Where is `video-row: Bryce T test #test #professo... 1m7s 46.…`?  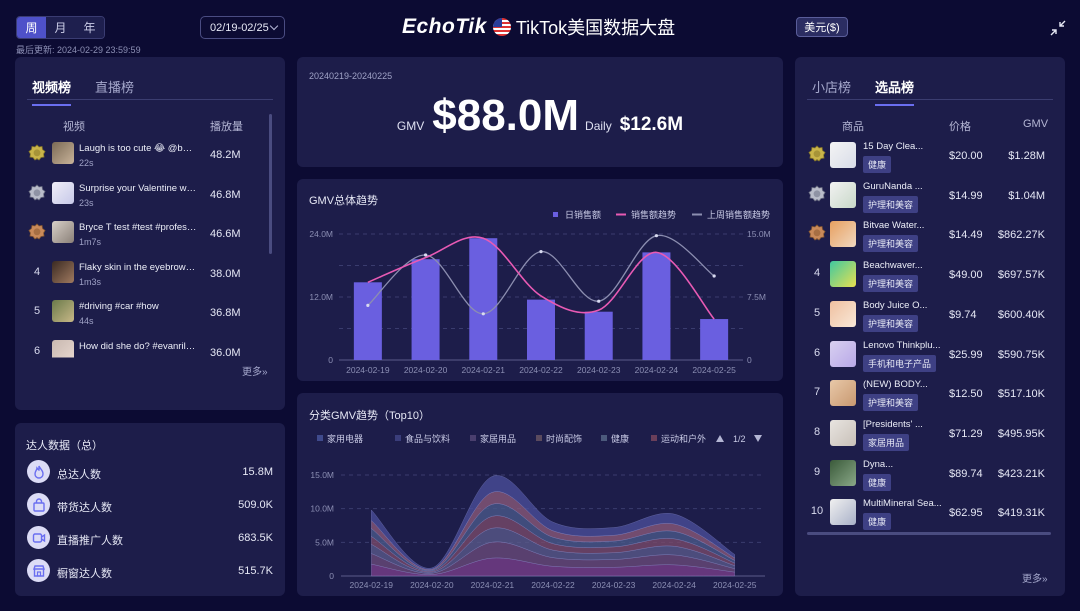
video-row: Bryce T test #test #professo... 1m7s 46.… is located at coordinates (142, 236).